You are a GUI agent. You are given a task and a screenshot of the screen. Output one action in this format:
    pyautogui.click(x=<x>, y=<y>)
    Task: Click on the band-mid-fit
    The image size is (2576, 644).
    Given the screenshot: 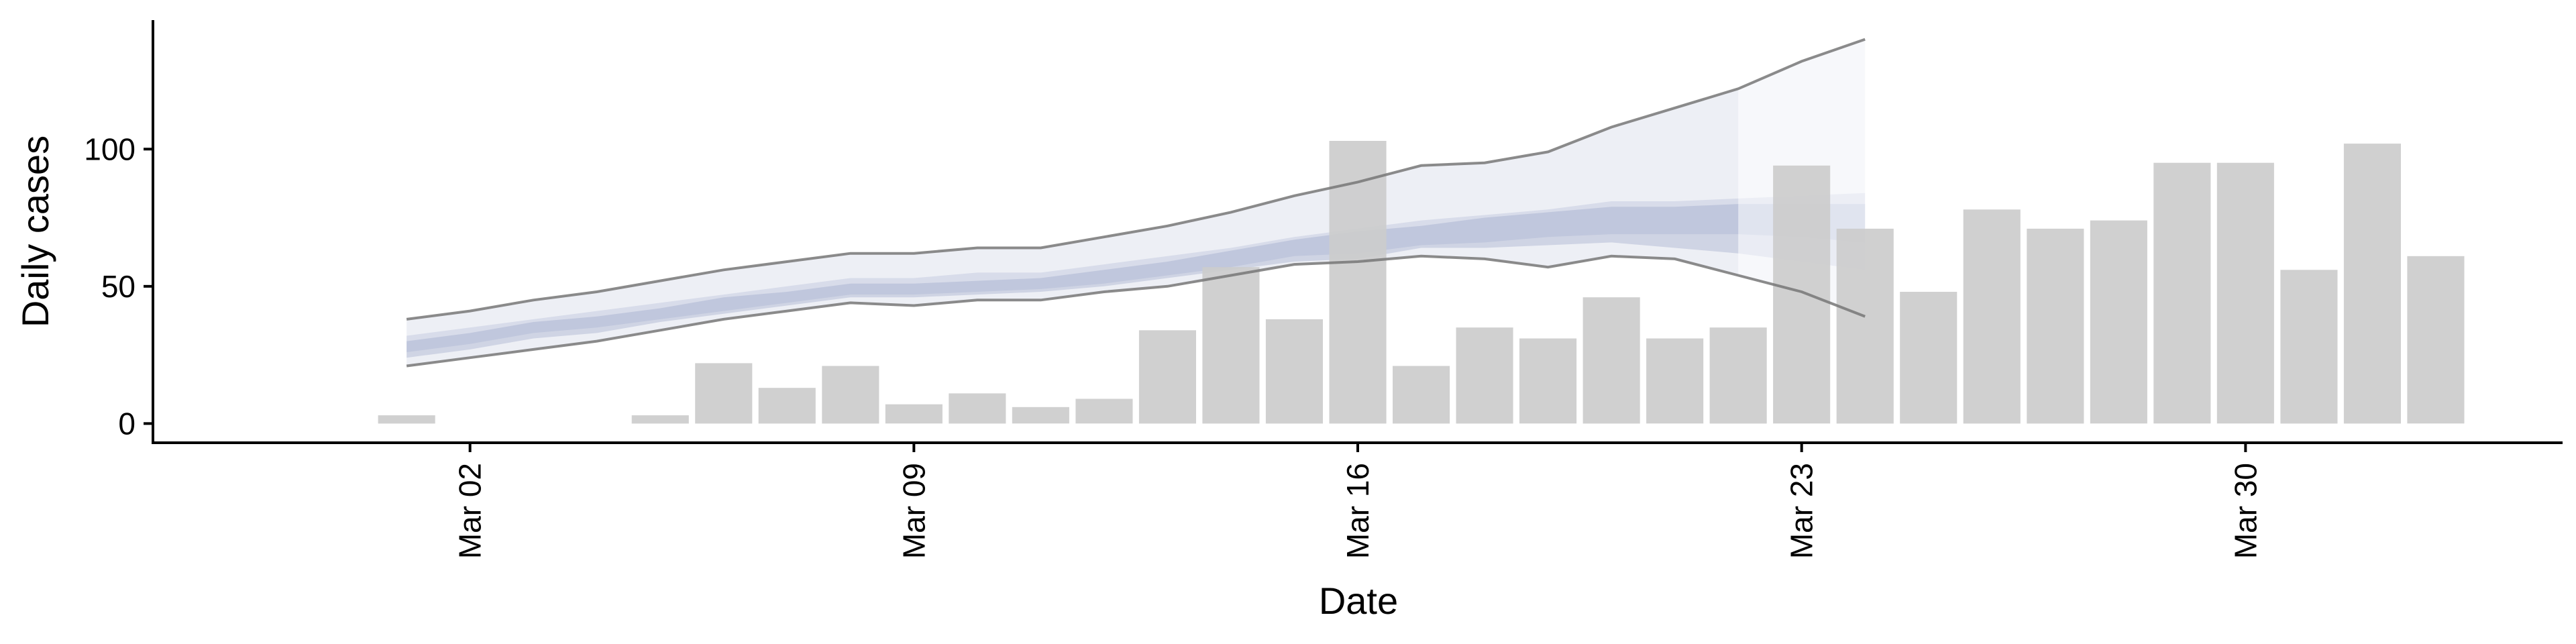 What is the action you would take?
    pyautogui.click(x=1073, y=275)
    